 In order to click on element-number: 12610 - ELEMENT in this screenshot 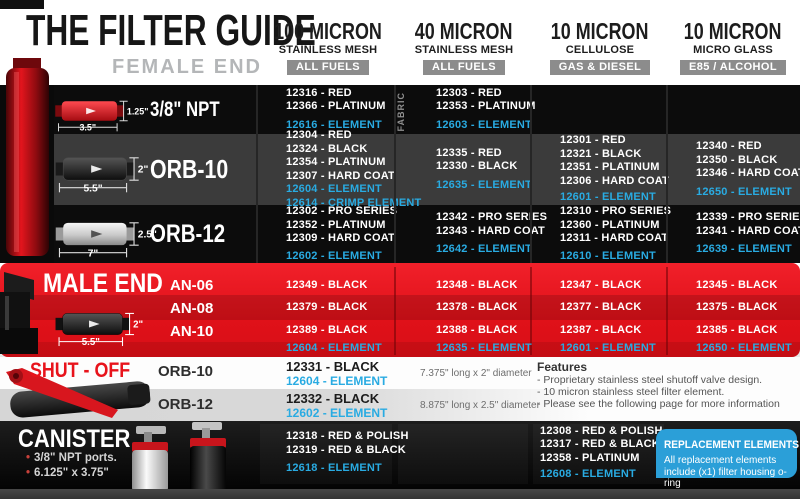, I will do `click(608, 255)`.